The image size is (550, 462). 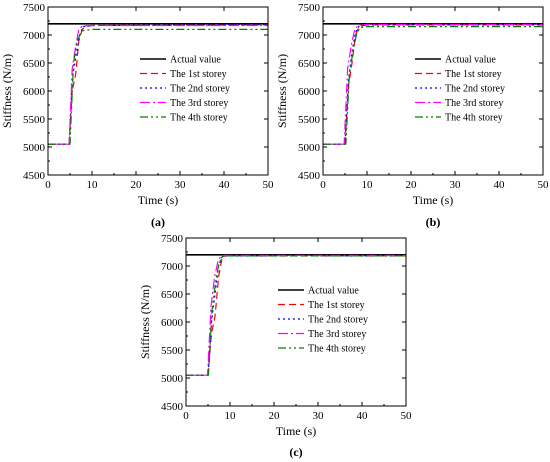 What do you see at coordinates (433, 222) in the screenshot?
I see `panel-label: (b)` at bounding box center [433, 222].